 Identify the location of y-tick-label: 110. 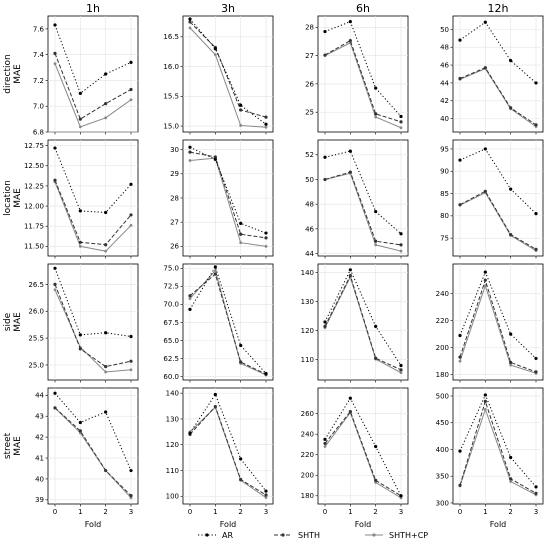
(307, 360).